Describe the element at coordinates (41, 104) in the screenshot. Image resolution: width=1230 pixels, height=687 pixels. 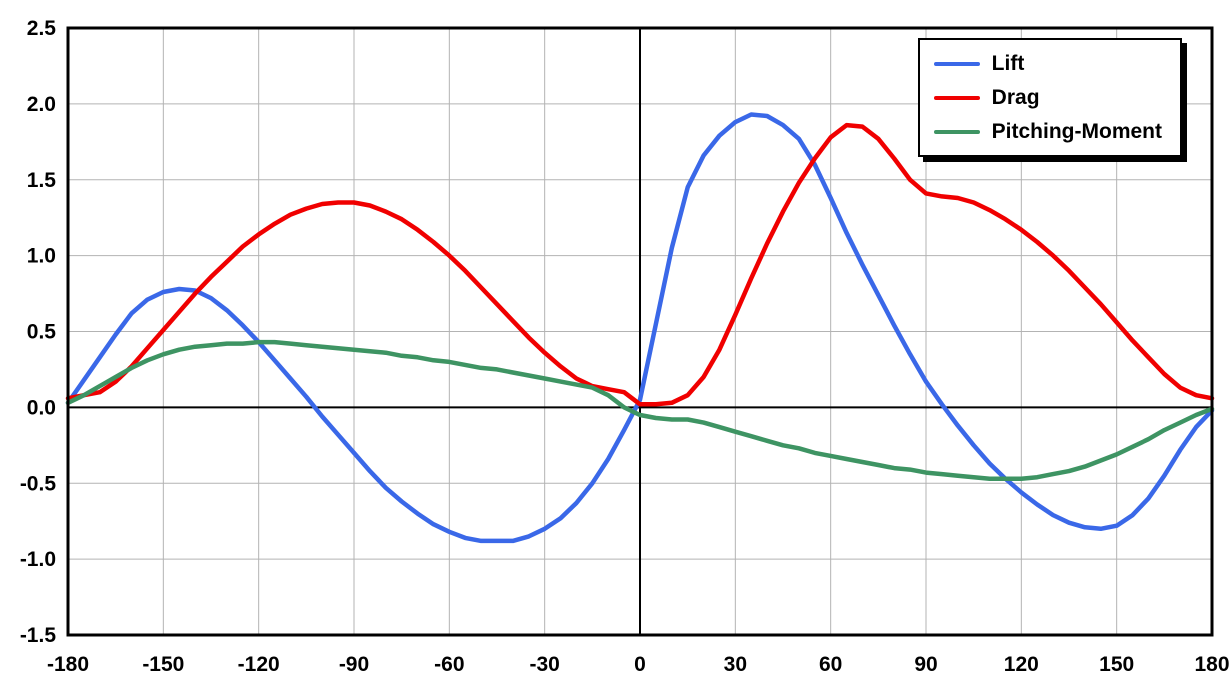
I see `y-tick-label: 2.0` at that location.